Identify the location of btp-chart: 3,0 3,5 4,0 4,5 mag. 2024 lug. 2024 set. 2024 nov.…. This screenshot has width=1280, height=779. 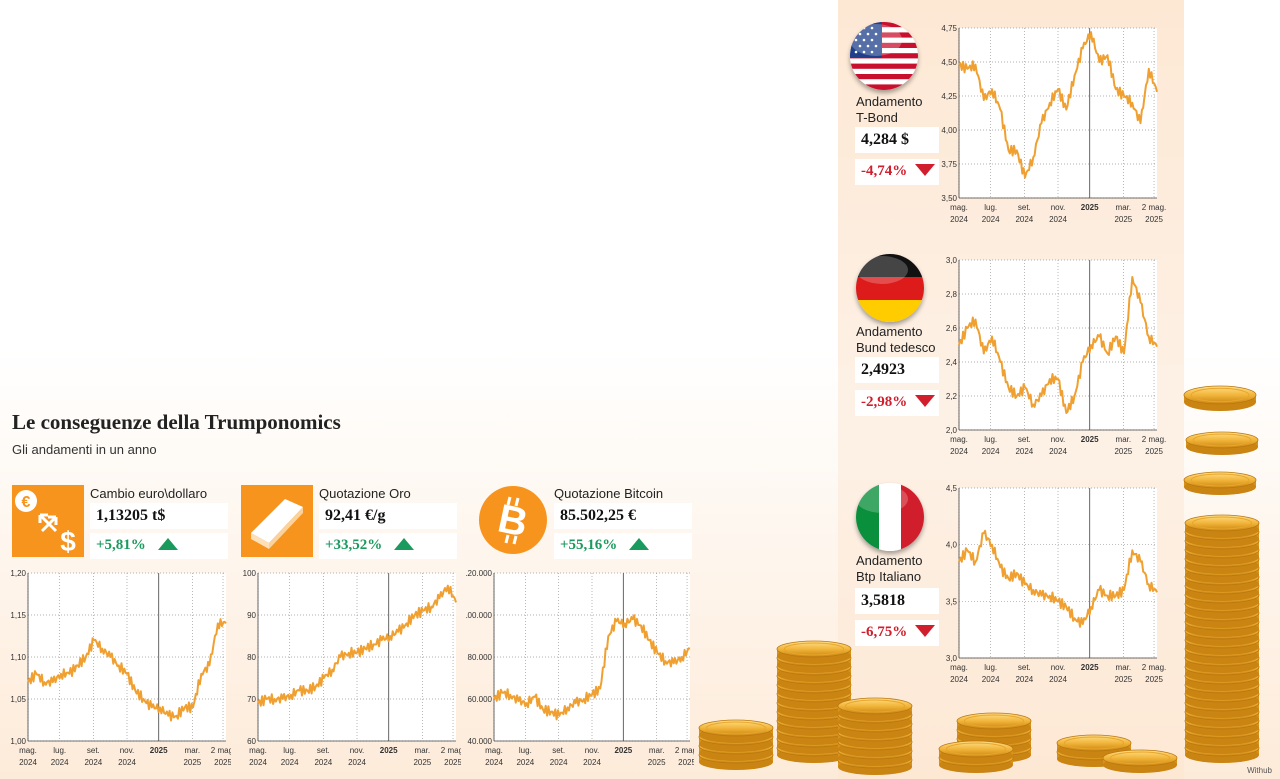
(1056, 584).